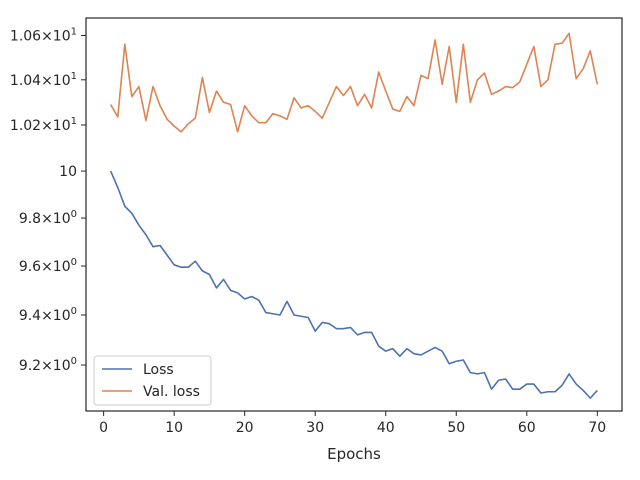 This screenshot has height=480, width=640. I want to click on x-axis-label: Epochs, so click(354, 454).